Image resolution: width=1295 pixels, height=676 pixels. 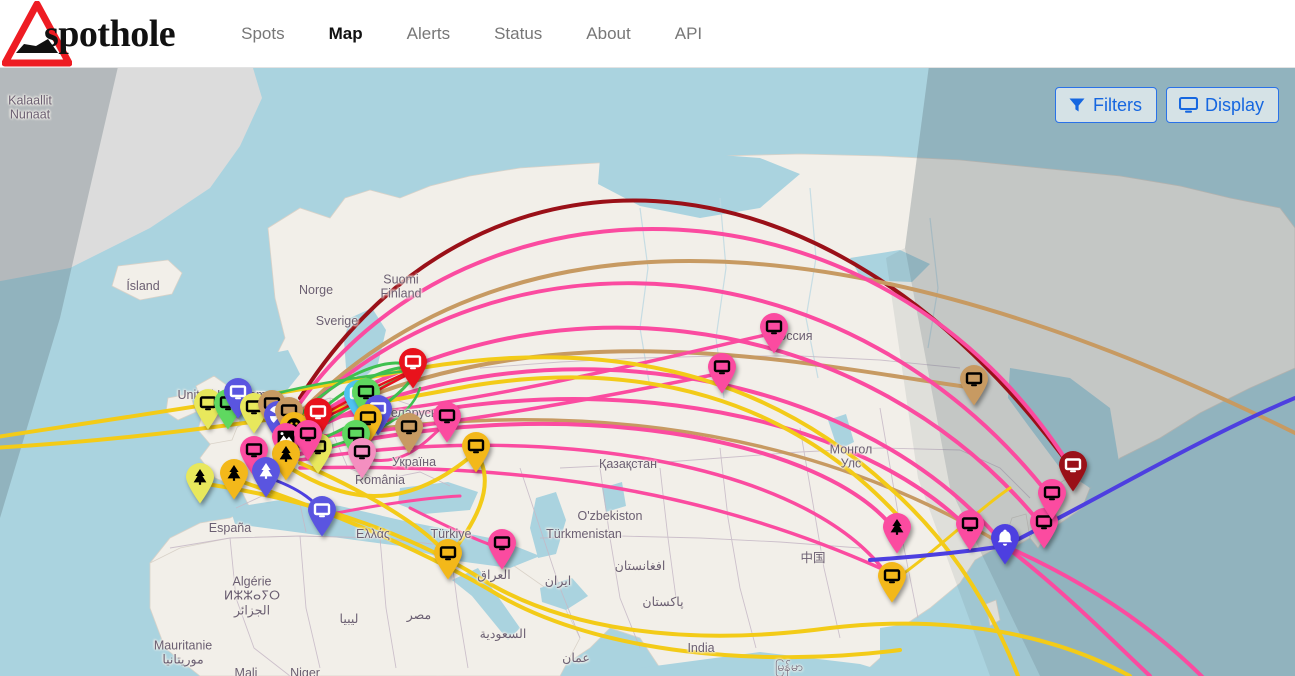 I want to click on nav-item-alerts: Alerts, so click(x=428, y=33).